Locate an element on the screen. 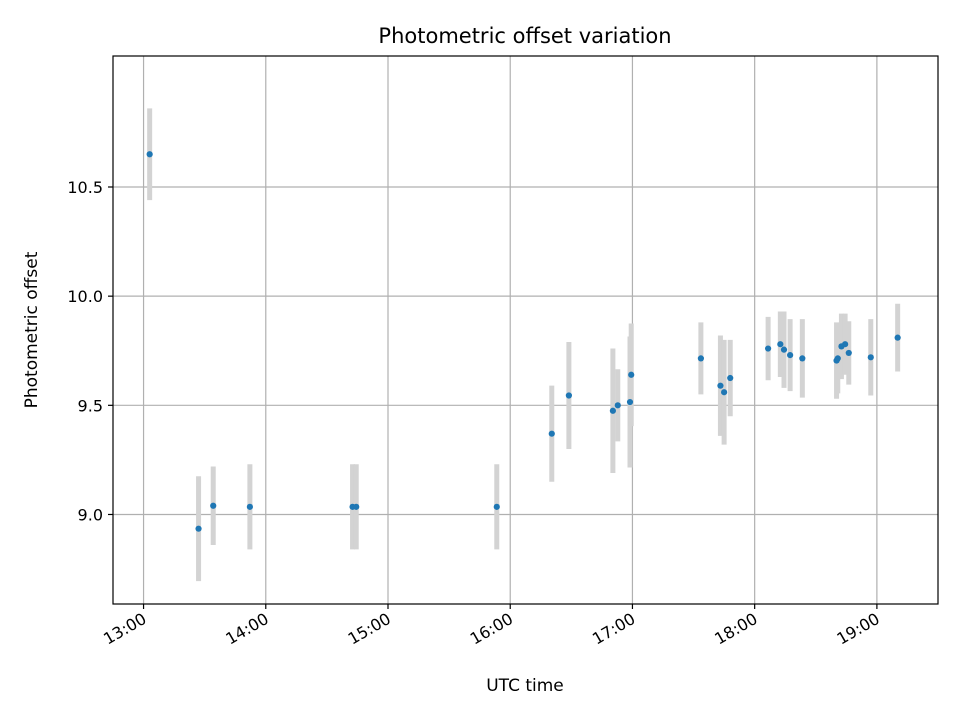 Image resolution: width=960 pixels, height=720 pixels. x-tick-label: 17:00 is located at coordinates (613, 629).